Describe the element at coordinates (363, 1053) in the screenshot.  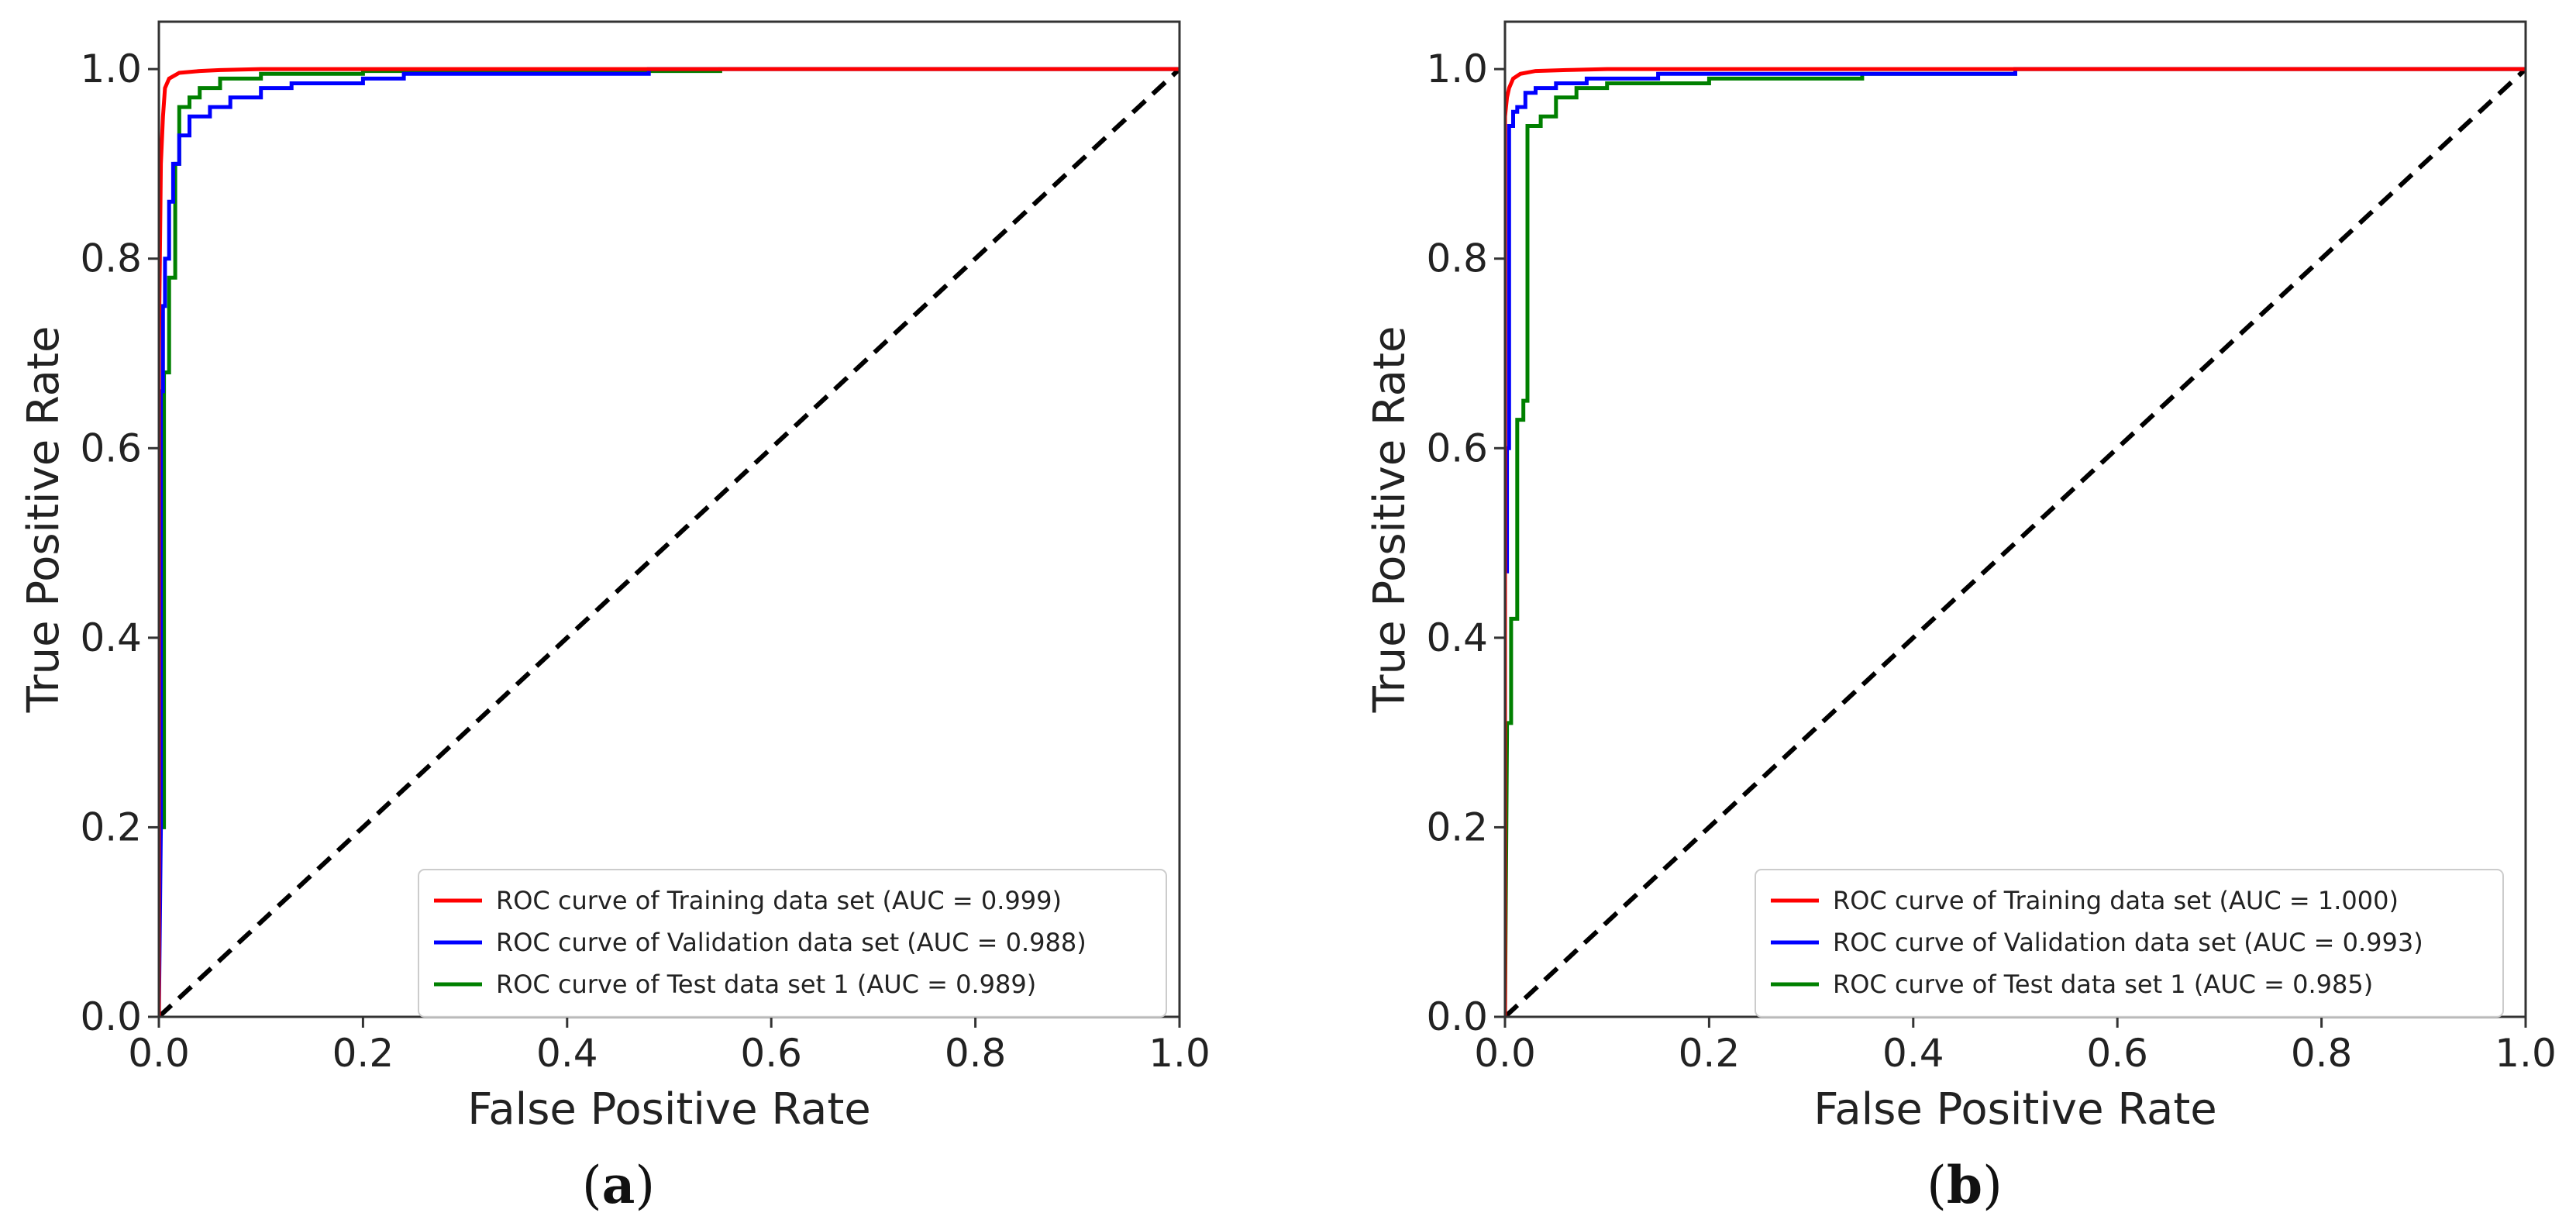
I see `panel-a-x-tick-label: 0.2` at that location.